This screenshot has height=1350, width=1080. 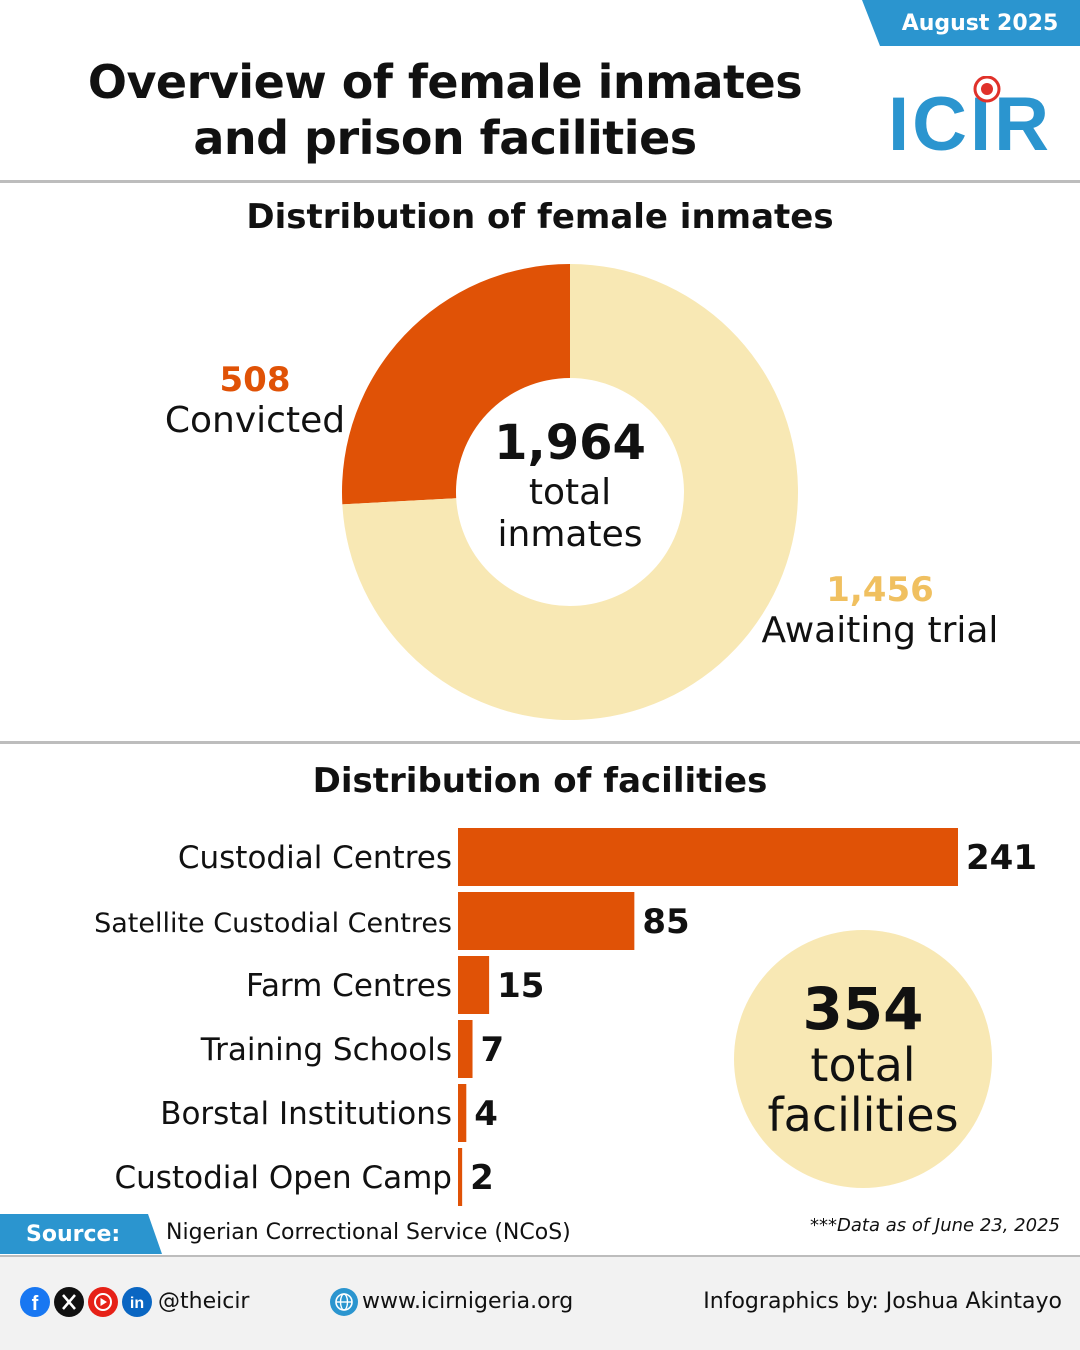 I want to click on inmates-total-value: 1,964, so click(x=570, y=443).